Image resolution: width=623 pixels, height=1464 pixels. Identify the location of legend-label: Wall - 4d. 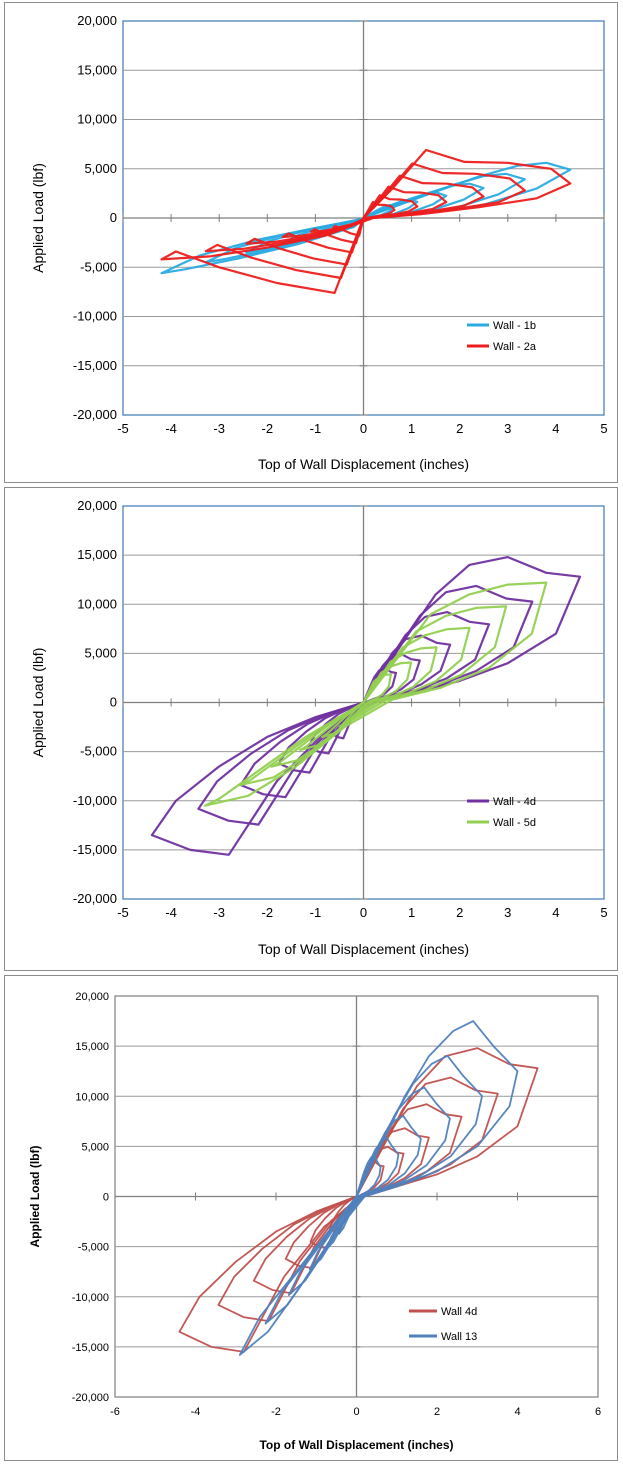
(514, 802).